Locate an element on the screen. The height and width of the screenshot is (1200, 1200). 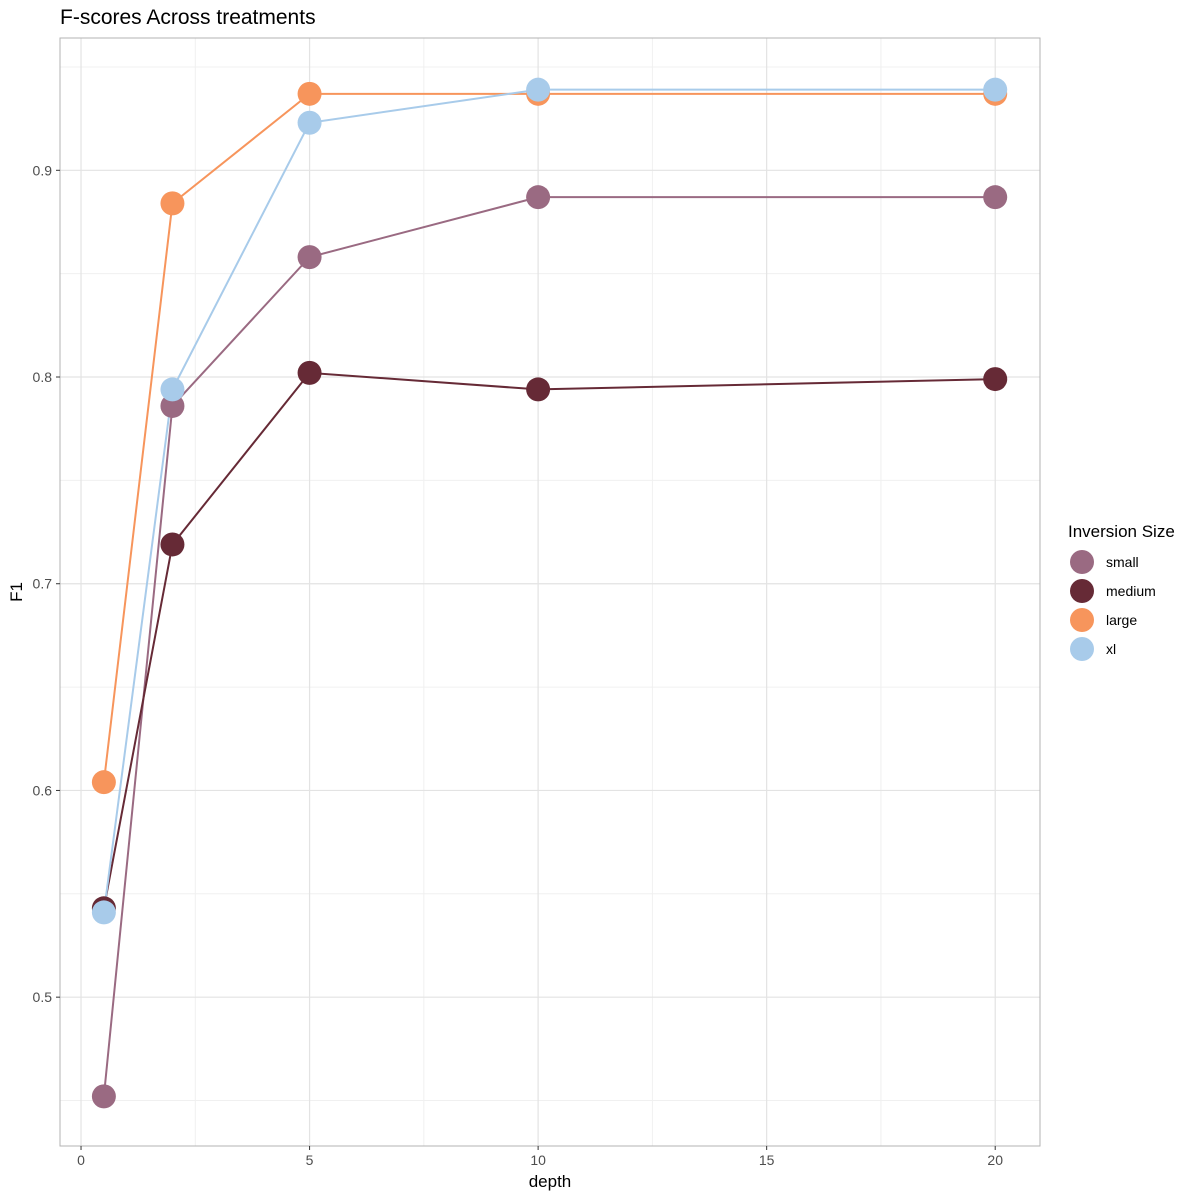
y-tick-label: 0.9 is located at coordinates (43, 170).